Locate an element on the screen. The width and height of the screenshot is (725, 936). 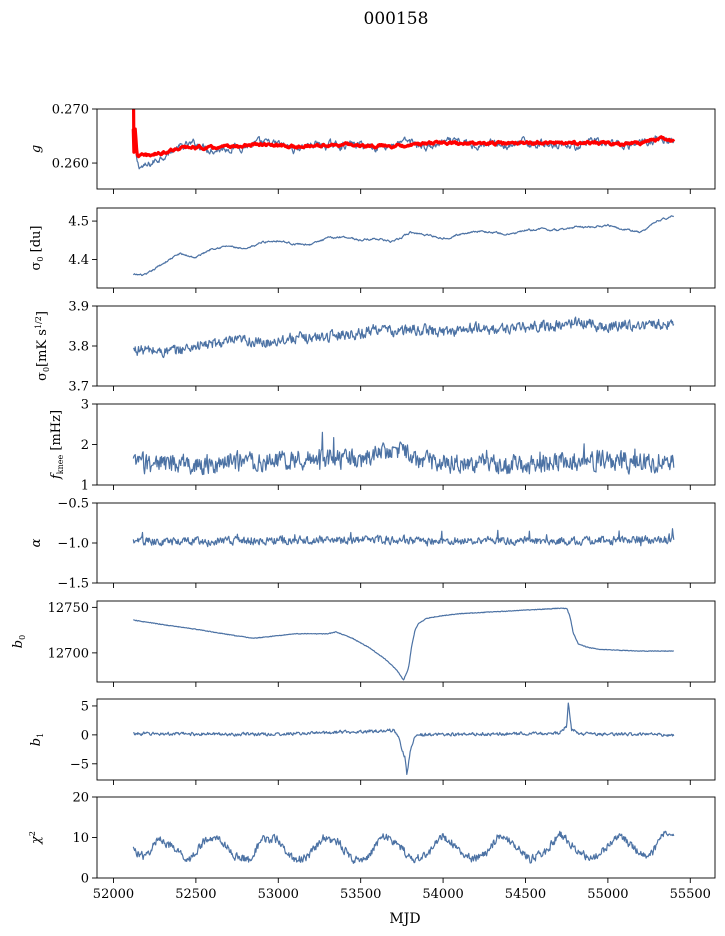
panel-b0: 12700 12750 b0 is located at coordinates (363, 643).